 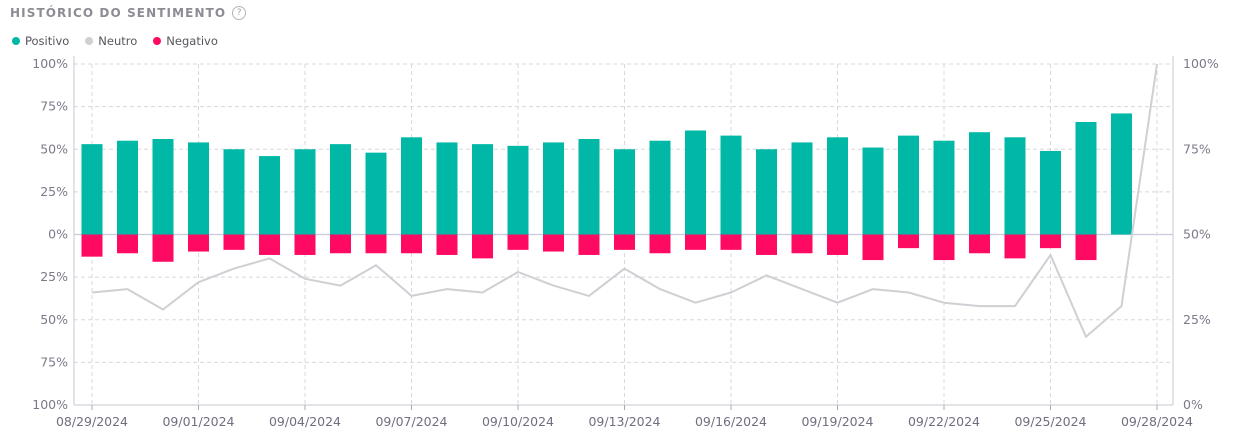 What do you see at coordinates (58, 234) in the screenshot?
I see `y-tick-left: 0%` at bounding box center [58, 234].